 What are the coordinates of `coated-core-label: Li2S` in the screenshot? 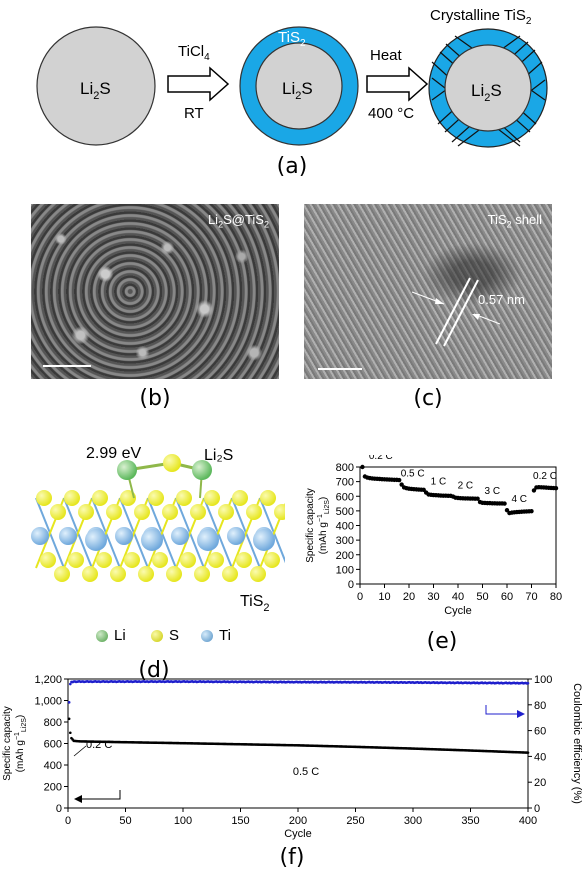 It's located at (297, 90).